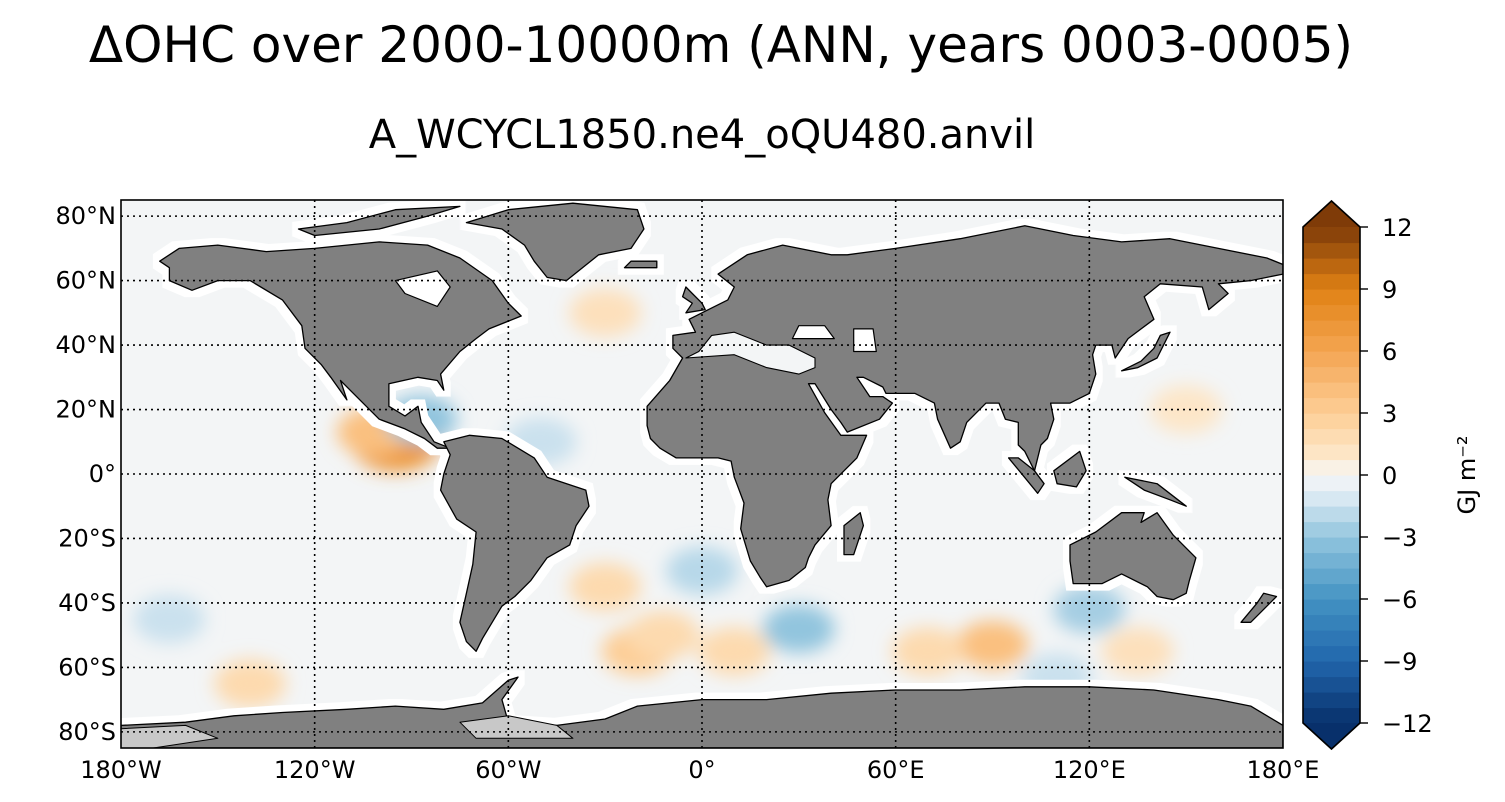  I want to click on colorbar-tick-label: 6, so click(1389, 352).